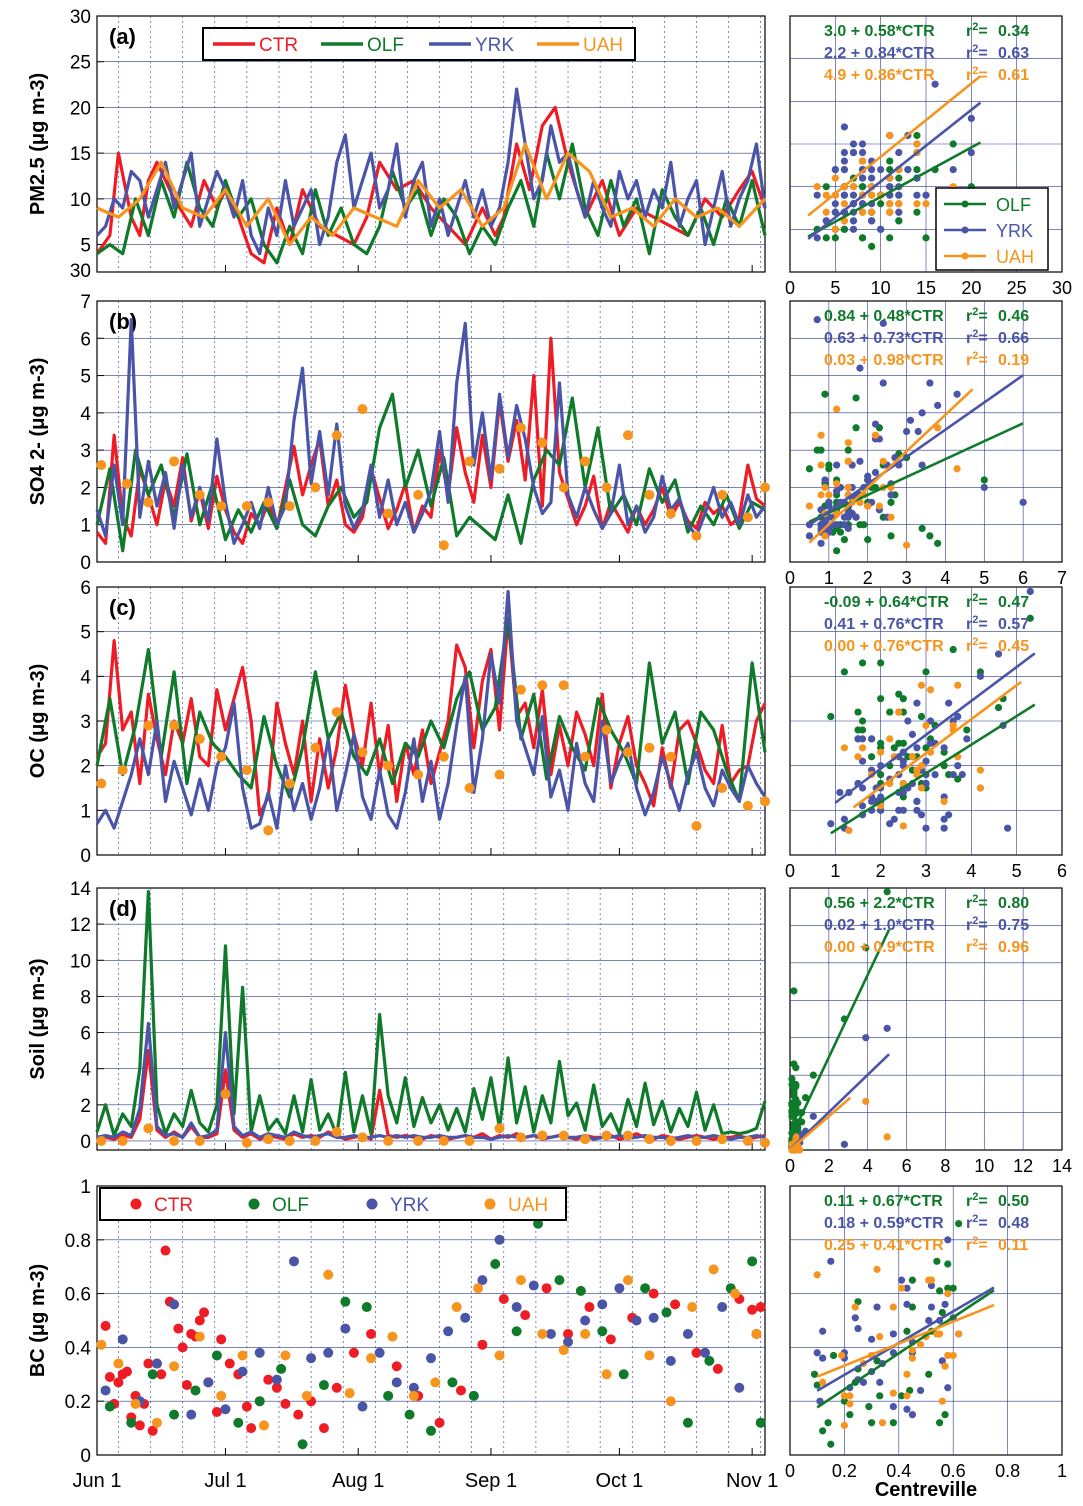  Describe the element at coordinates (894, 189) in the screenshot. I see `regression-line-olf` at that location.